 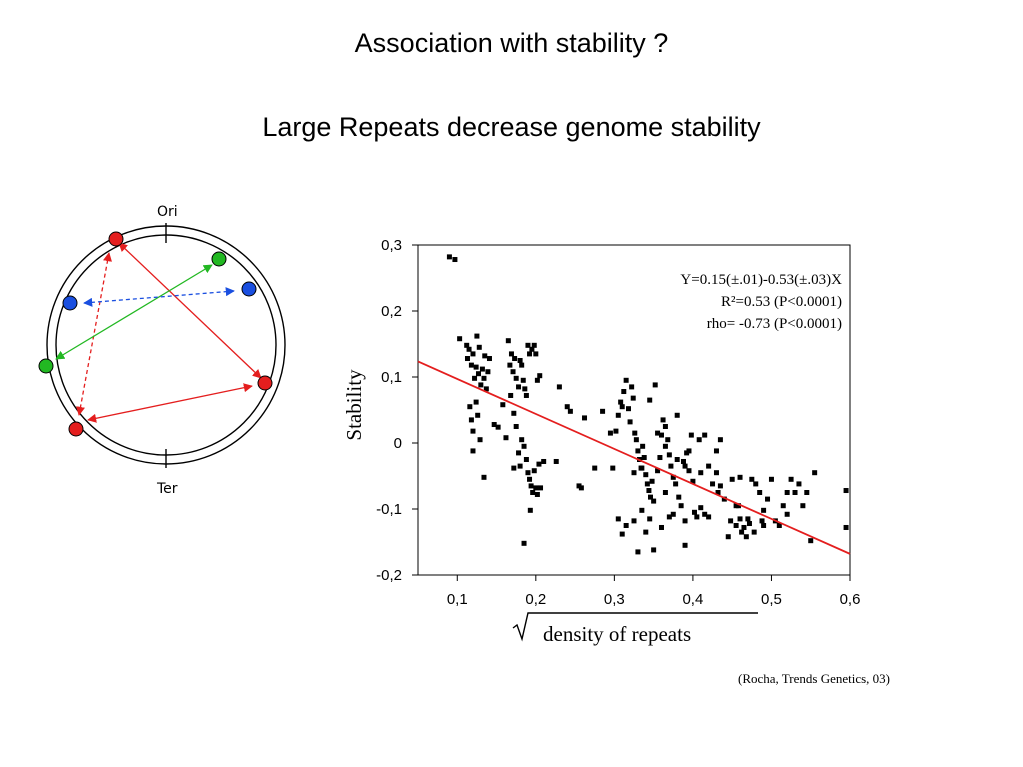 I want to click on regression-line, so click(x=634, y=457).